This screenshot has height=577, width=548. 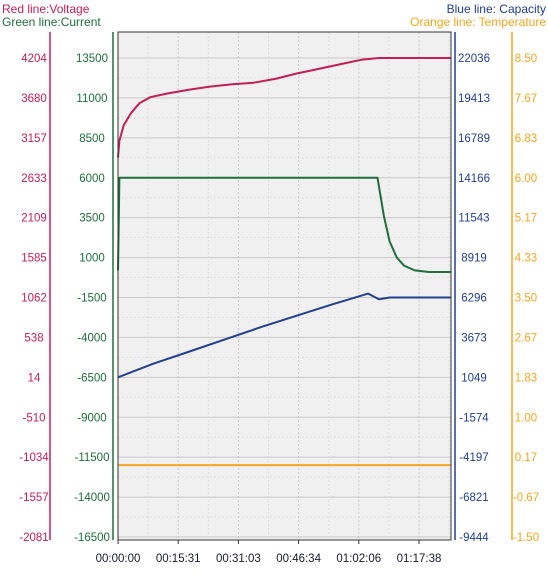 I want to click on current-tick-label: 8500, so click(x=92, y=139).